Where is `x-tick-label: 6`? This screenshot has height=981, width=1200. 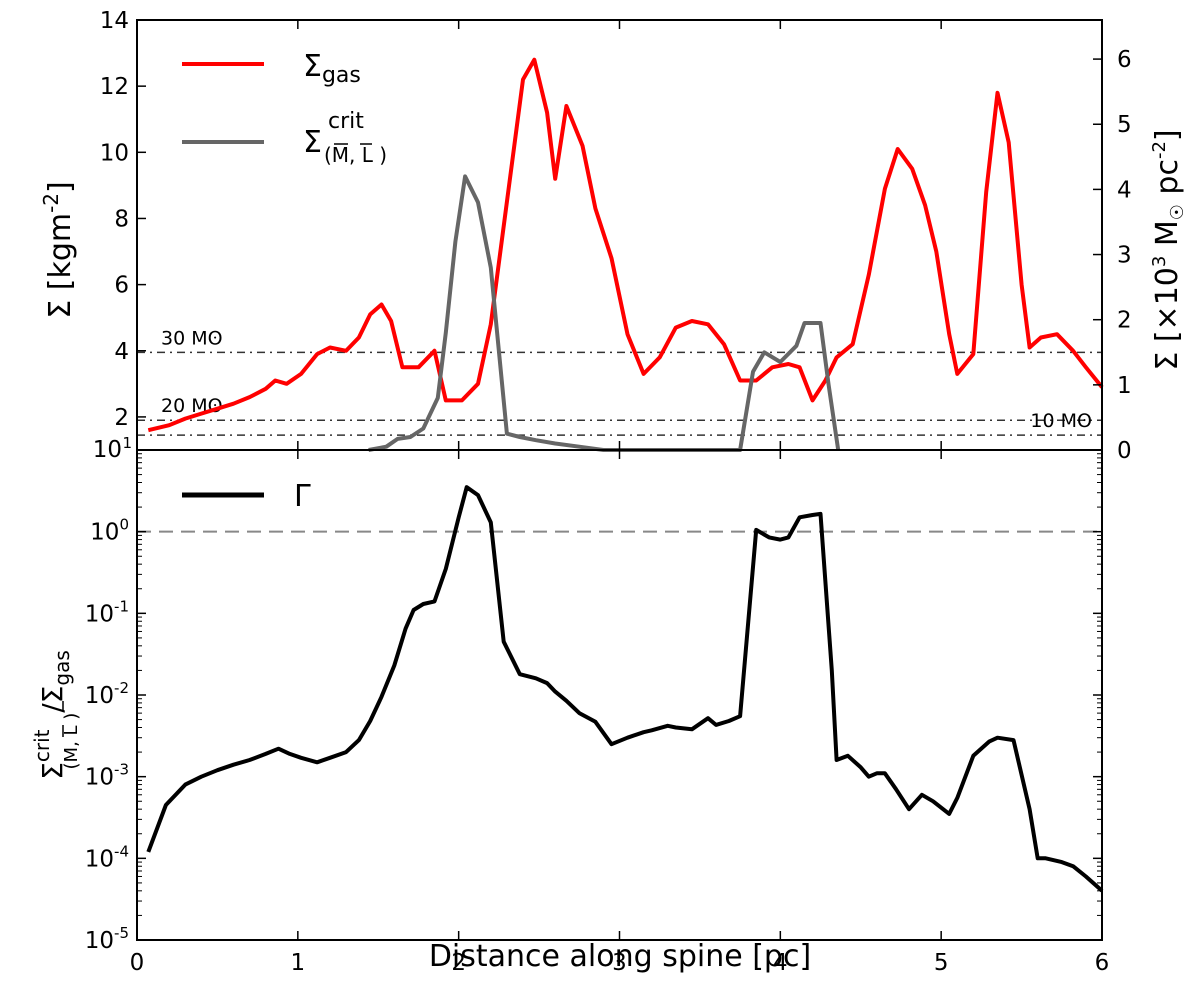
x-tick-label: 6 is located at coordinates (1102, 963).